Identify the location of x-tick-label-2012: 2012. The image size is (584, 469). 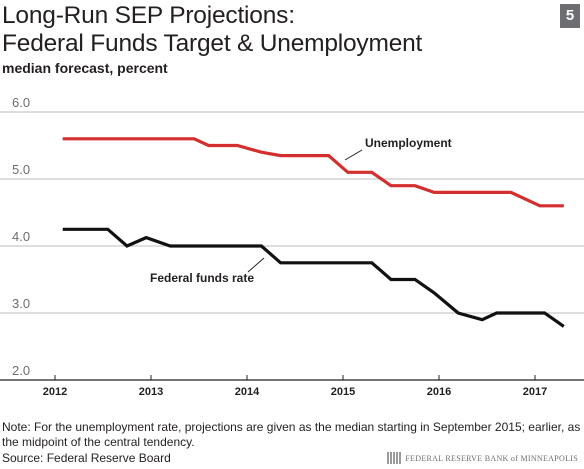
(55, 392).